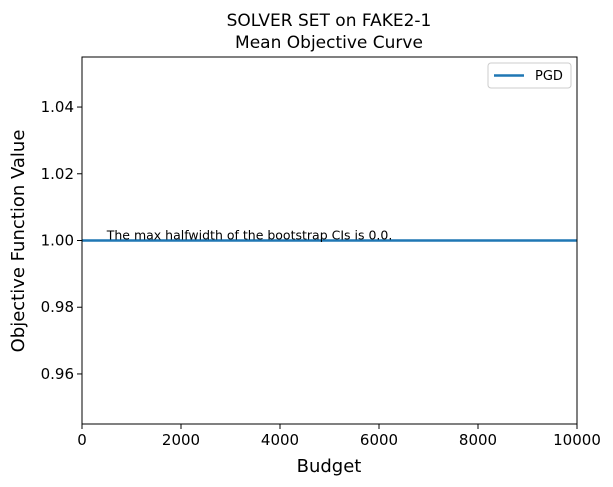 The height and width of the screenshot is (487, 613). Describe the element at coordinates (339, 436) in the screenshot. I see `x-axis: 0 2000 4000 6000 8000 10000` at that location.